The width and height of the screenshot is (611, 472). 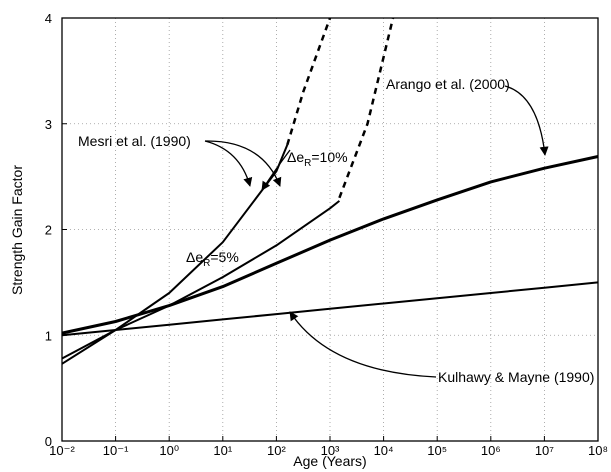 I want to click on x-axis-label: Age (Years), so click(x=329, y=461).